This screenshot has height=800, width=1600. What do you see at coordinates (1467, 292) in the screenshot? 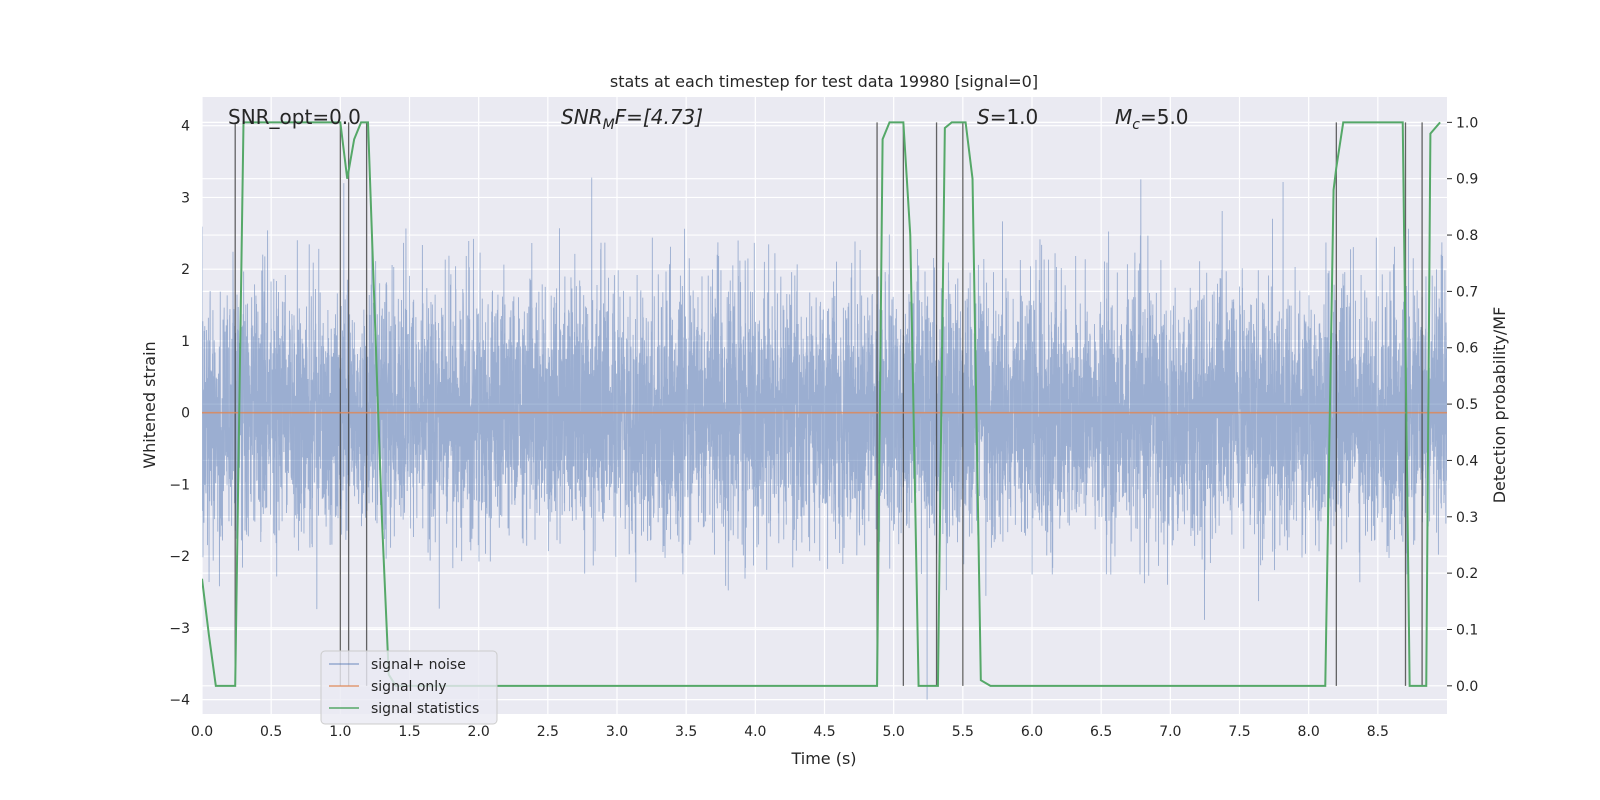
I see `y-right-tick-label: 0.7` at bounding box center [1467, 292].